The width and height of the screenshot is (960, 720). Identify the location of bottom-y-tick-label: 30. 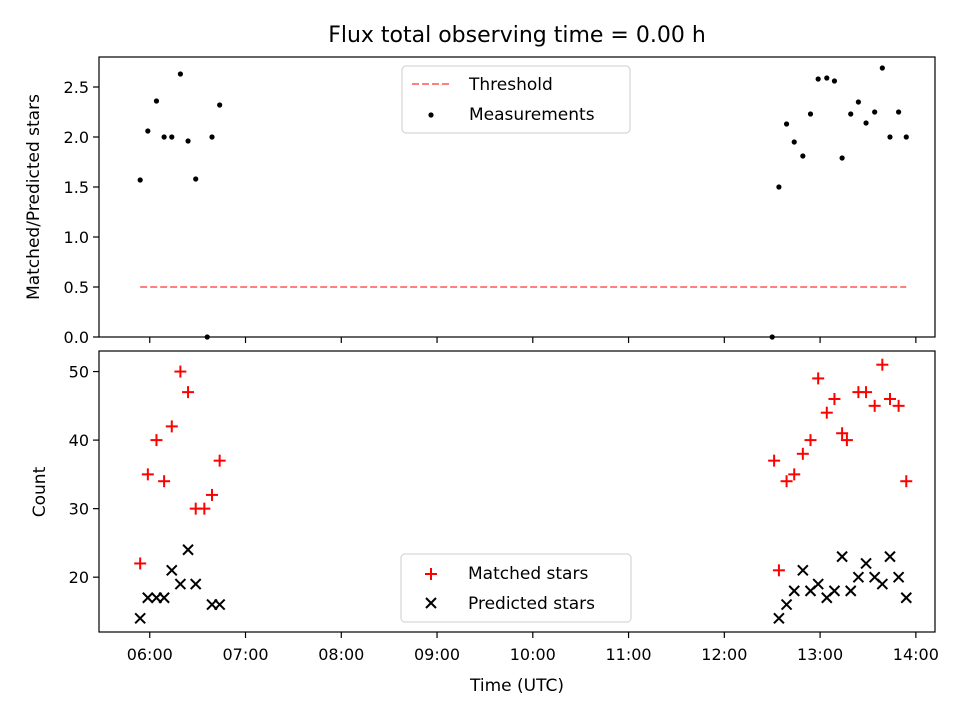
(79, 509).